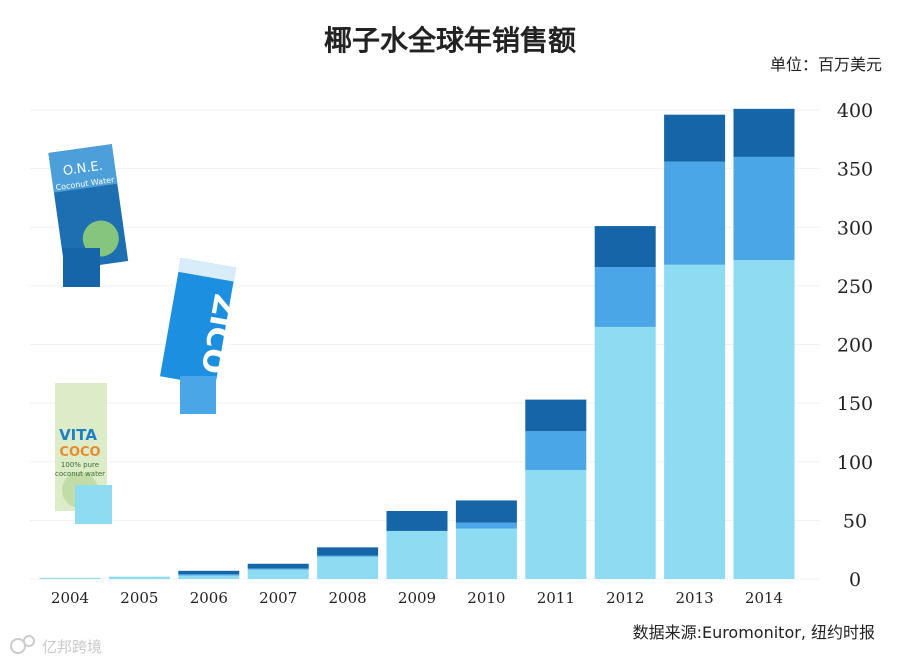 This screenshot has height=662, width=900. I want to click on legend-swatch-vitacoco, so click(93, 504).